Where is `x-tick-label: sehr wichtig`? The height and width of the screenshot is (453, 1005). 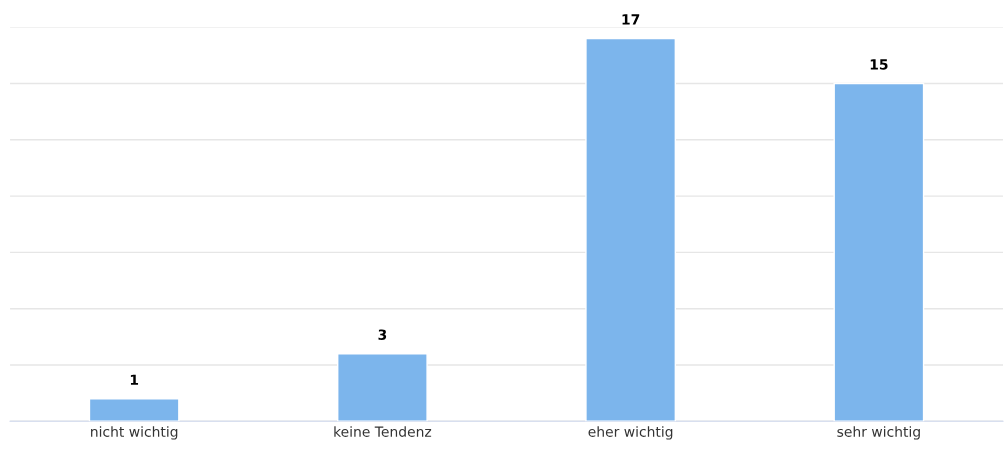
x-tick-label: sehr wichtig is located at coordinates (878, 433).